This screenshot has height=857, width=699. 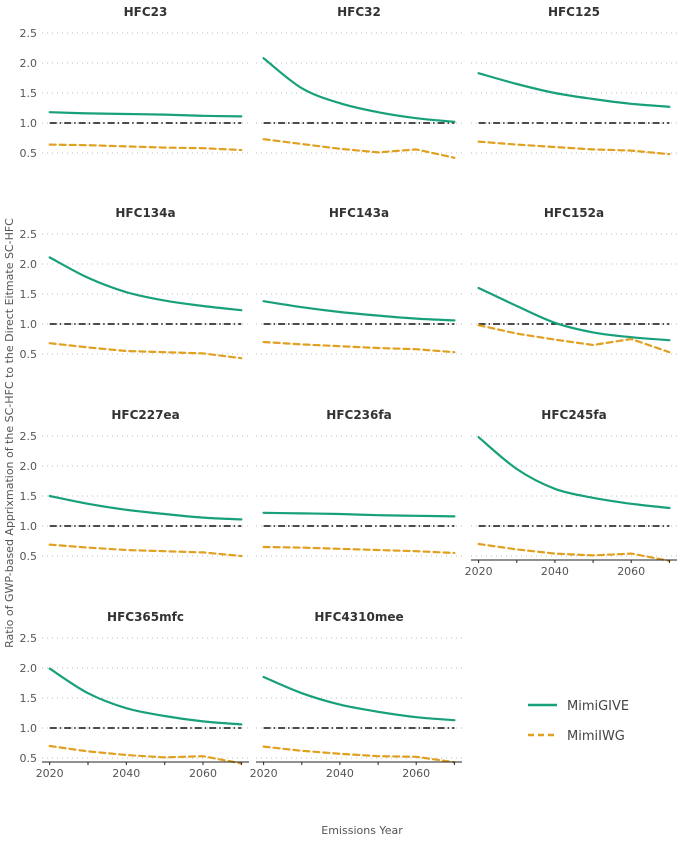 I want to click on panel-title: HFC4310mee, so click(x=358, y=617).